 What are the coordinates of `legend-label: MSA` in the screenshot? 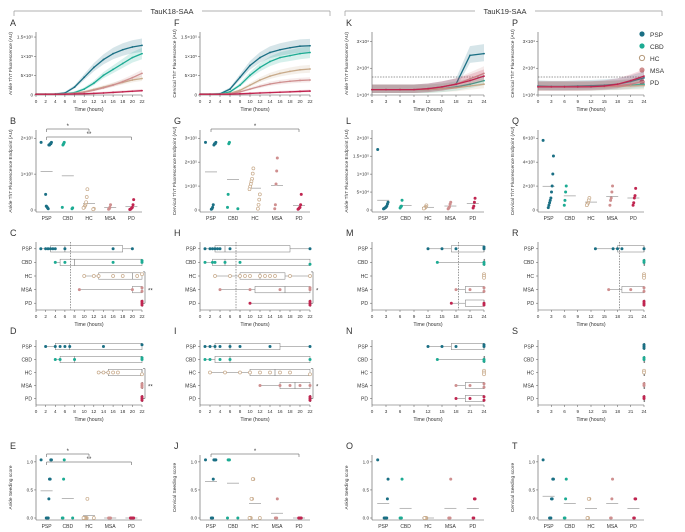 It's located at (657, 71).